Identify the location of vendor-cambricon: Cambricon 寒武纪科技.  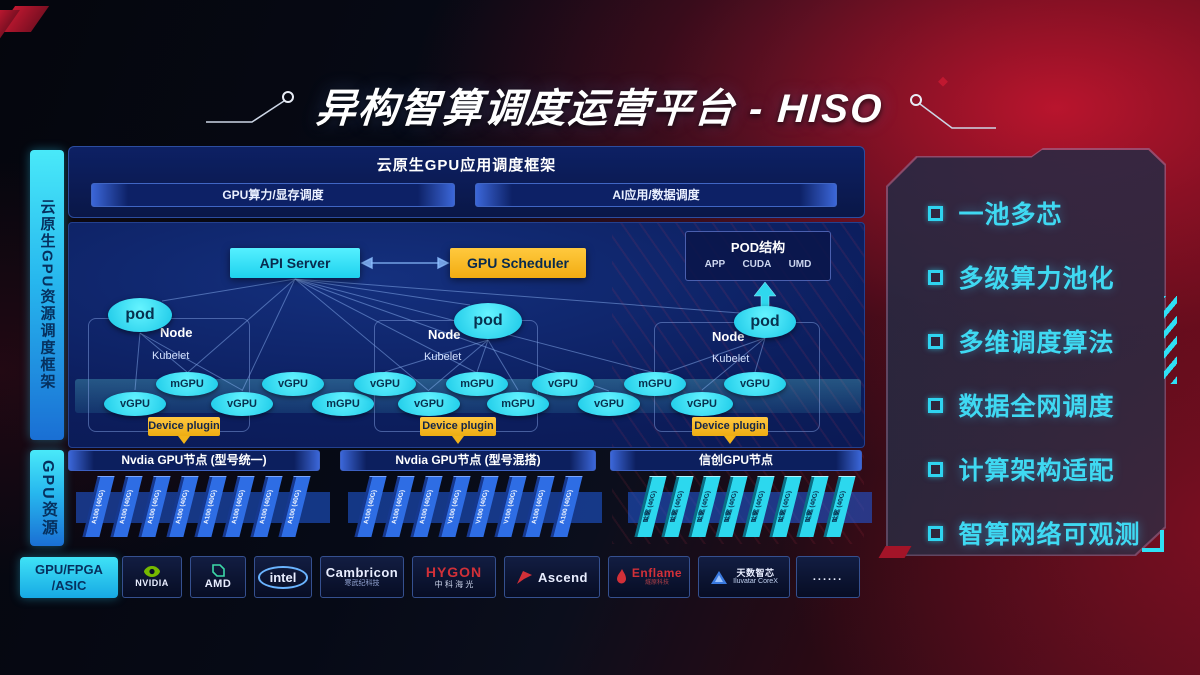
(362, 577).